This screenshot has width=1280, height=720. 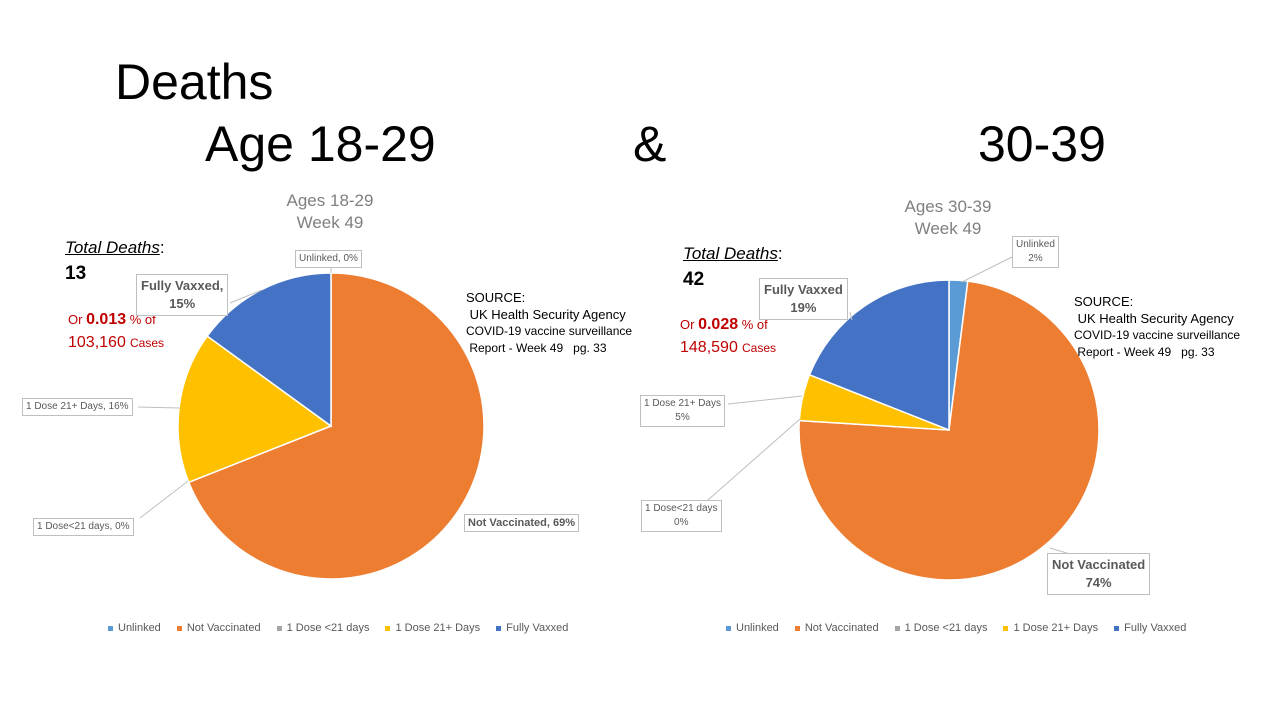 What do you see at coordinates (687, 324) in the screenshot?
I see `chart2-or-prefix: Or` at bounding box center [687, 324].